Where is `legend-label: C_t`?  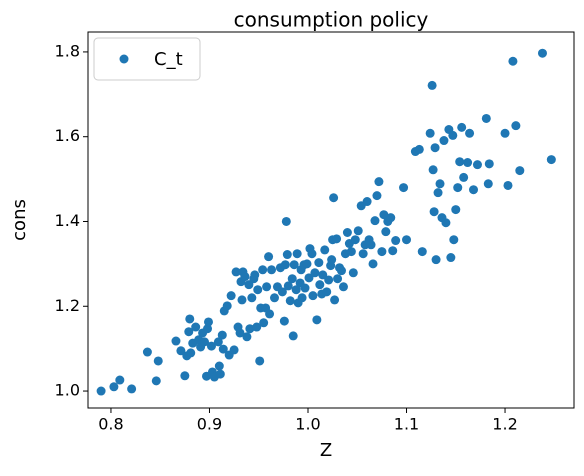
legend-label: C_t is located at coordinates (168, 59).